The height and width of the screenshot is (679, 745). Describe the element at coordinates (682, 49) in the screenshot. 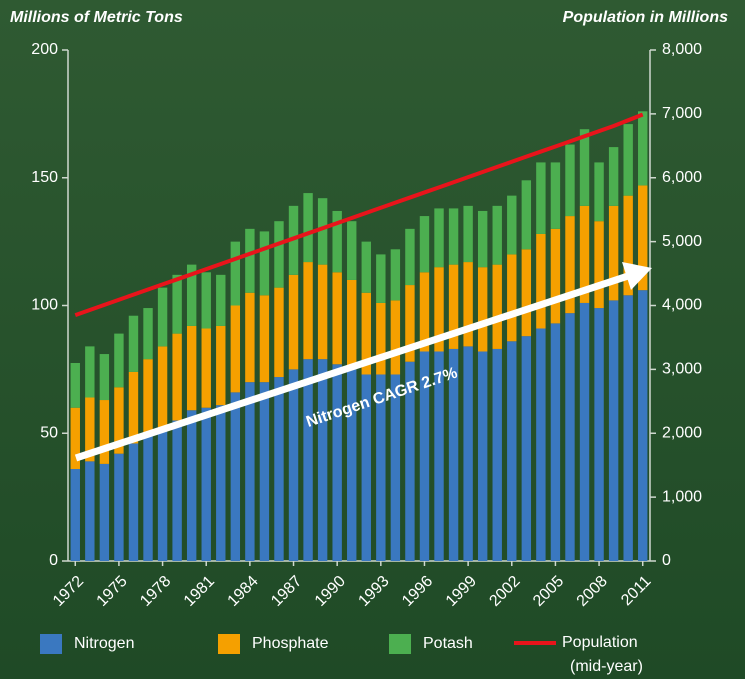

I see `y2-tick-label: 8,000` at that location.